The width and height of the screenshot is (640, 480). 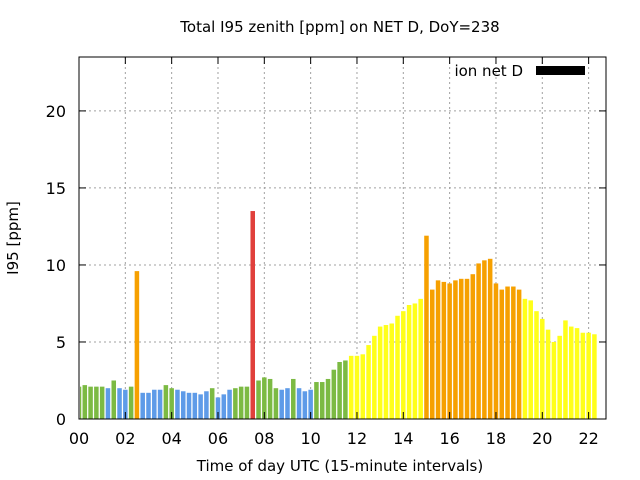 What do you see at coordinates (357, 438) in the screenshot?
I see `x-tick-label: 12` at bounding box center [357, 438].